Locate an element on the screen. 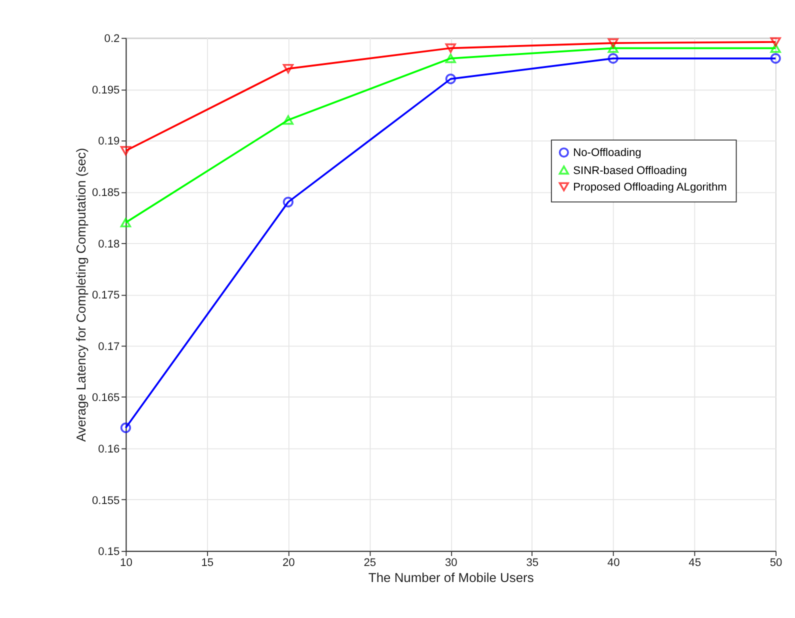  x-tick-label: 35 is located at coordinates (532, 563).